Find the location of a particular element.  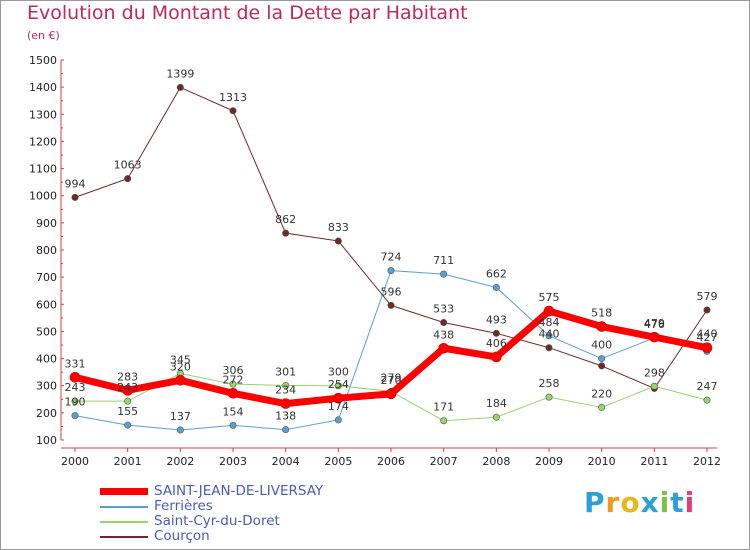

data-label: 711 is located at coordinates (443, 260).